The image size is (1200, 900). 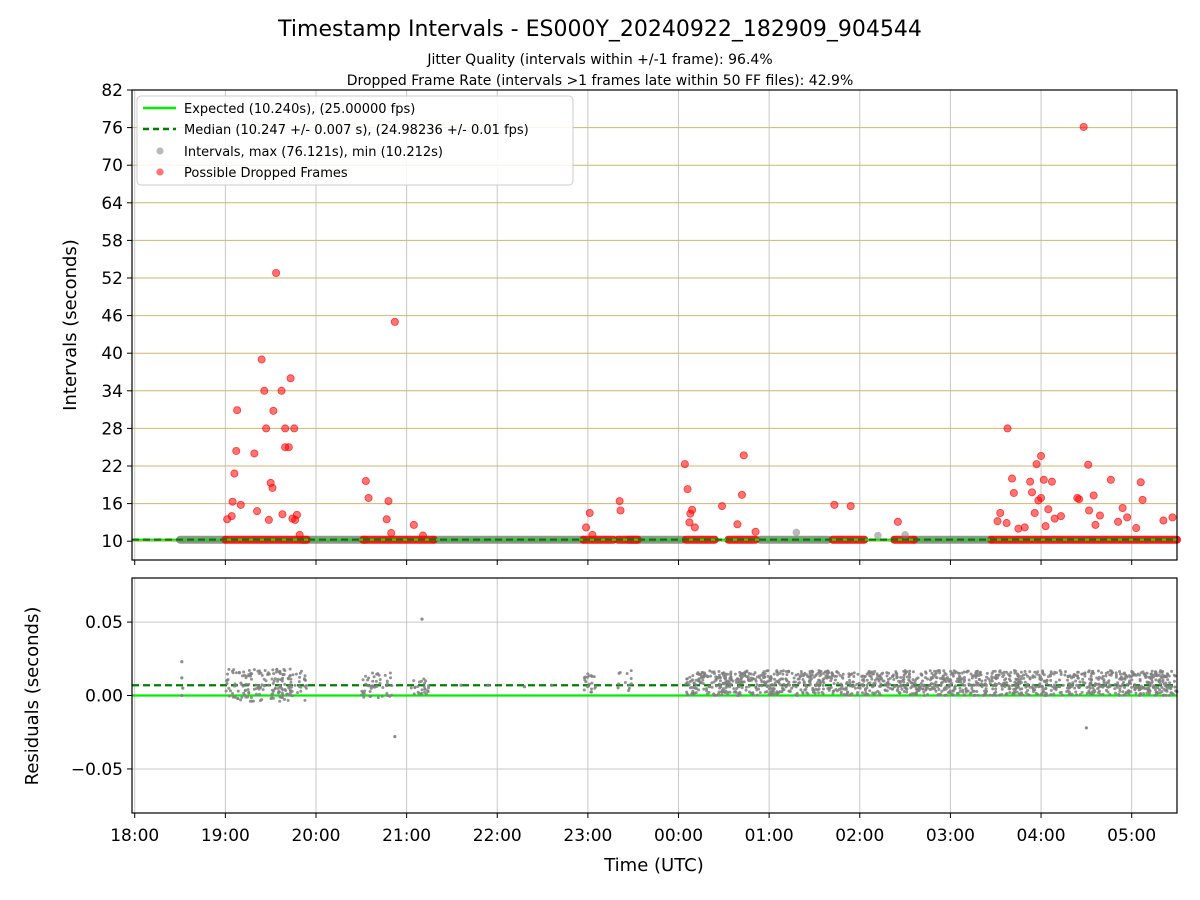 What do you see at coordinates (225, 836) in the screenshot?
I see `bottom-x-tick-label: 19:00` at bounding box center [225, 836].